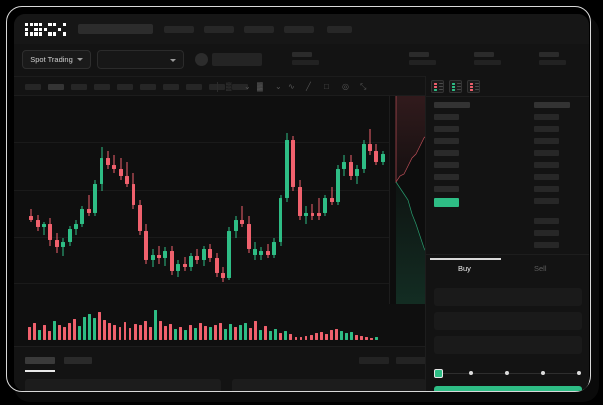 This screenshot has width=603, height=405. Describe the element at coordinates (291, 86) in the screenshot. I see `line-chart-icon: ∿` at that location.